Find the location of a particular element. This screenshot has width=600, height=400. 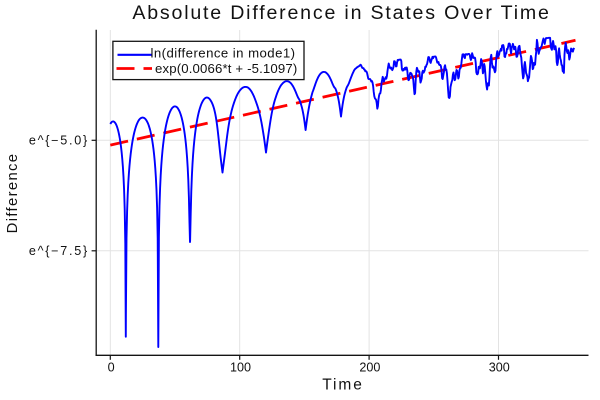

svg-text:Absolute Difference in States: Absolute Difference in States Over Time is located at coordinates (341, 13).